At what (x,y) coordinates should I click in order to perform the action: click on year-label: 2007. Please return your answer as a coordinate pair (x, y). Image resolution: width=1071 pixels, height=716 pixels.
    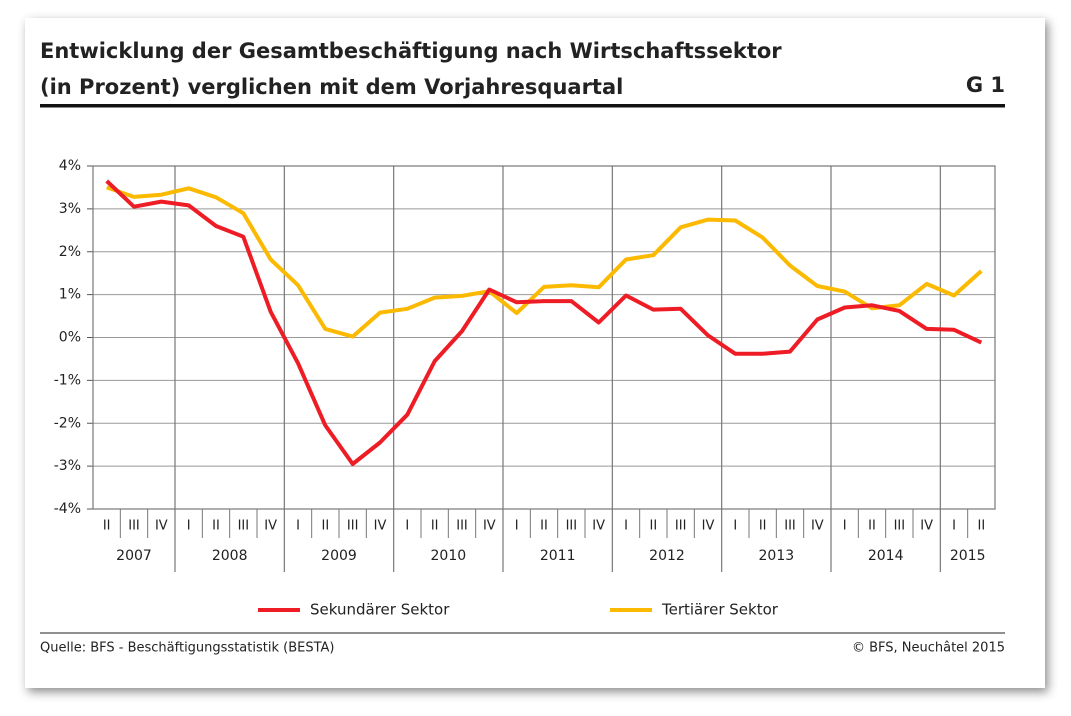
    Looking at the image, I should click on (134, 556).